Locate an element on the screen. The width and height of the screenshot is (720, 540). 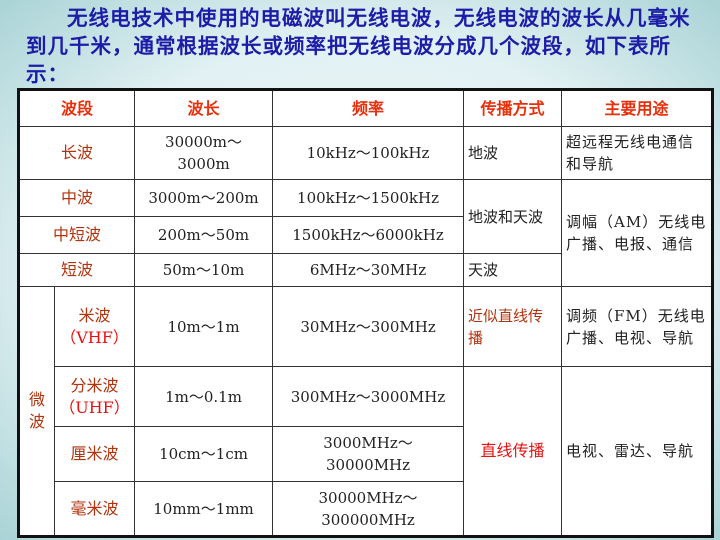
table-row: 短波 50m～10m 6MHz～30MHz 天波 is located at coordinates (365, 270).